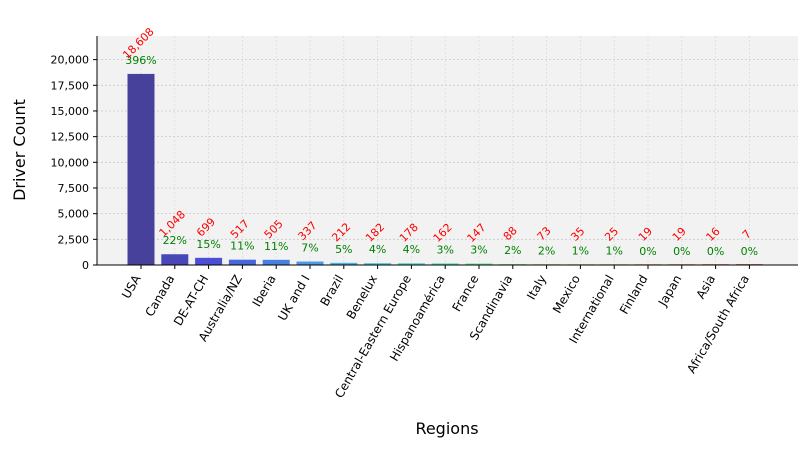  What do you see at coordinates (705, 287) in the screenshot?
I see `x-tick-label: Asia` at bounding box center [705, 287].